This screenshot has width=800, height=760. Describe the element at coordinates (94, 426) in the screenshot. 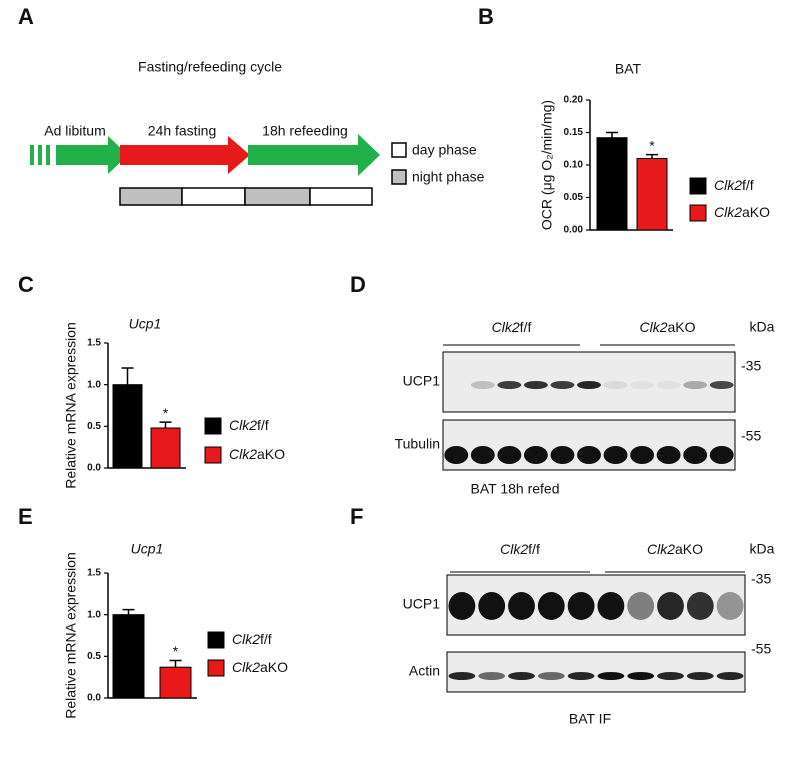

I see `y-tick-label: 0.5` at that location.